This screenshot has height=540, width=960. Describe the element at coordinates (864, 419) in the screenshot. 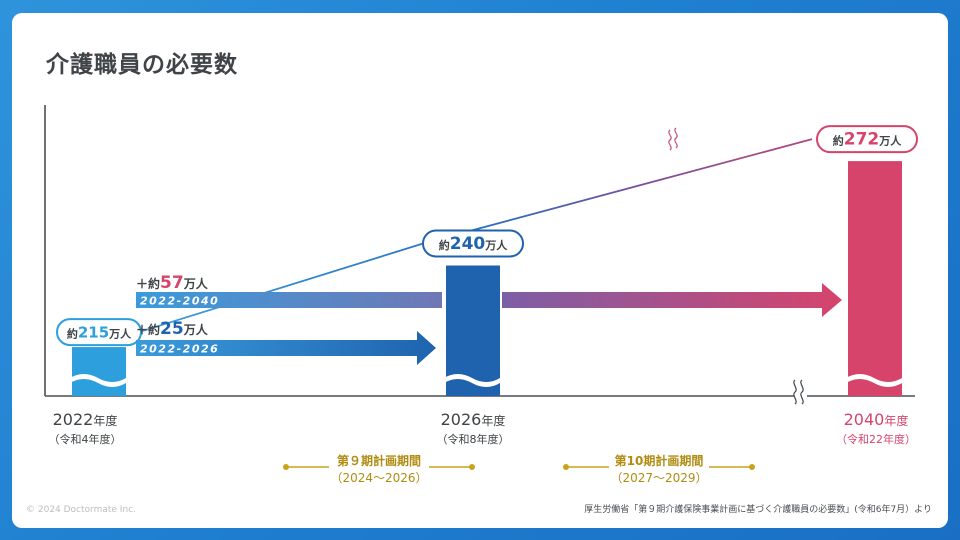

I see `category-year: 2040` at that location.